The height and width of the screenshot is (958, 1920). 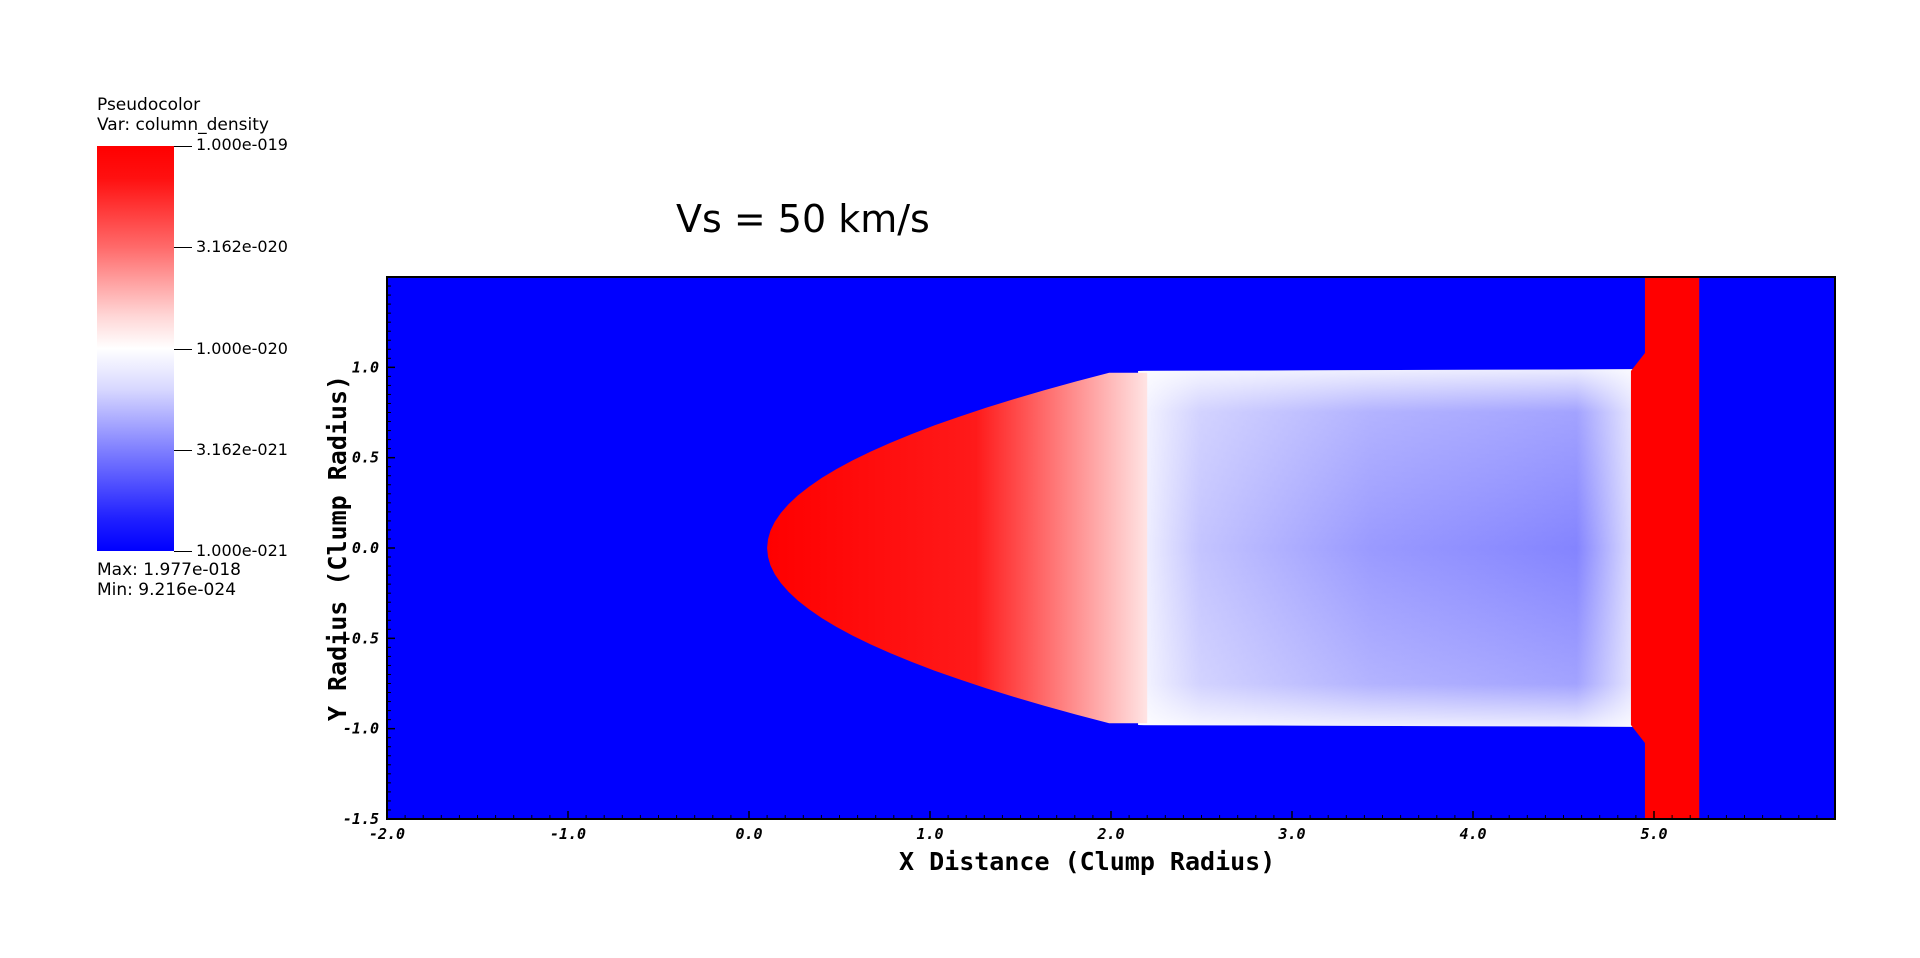 What do you see at coordinates (1087, 861) in the screenshot?
I see `x-axis-title: X Distance (Clump Radius)` at bounding box center [1087, 861].